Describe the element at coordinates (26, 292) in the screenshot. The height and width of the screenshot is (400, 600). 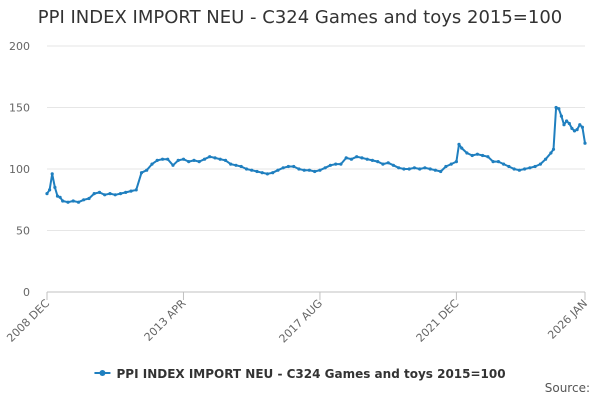
I see `y-tick-label: 0` at that location.